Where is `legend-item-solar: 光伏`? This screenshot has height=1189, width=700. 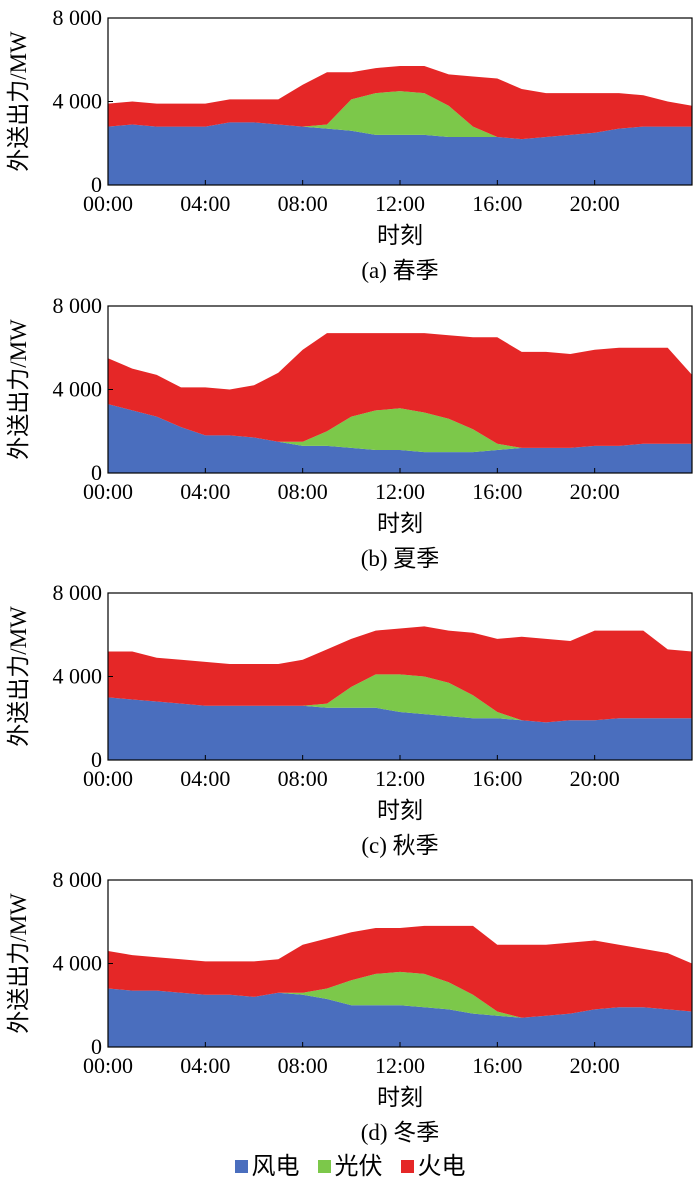 legend-item-solar: 光伏 is located at coordinates (350, 1167).